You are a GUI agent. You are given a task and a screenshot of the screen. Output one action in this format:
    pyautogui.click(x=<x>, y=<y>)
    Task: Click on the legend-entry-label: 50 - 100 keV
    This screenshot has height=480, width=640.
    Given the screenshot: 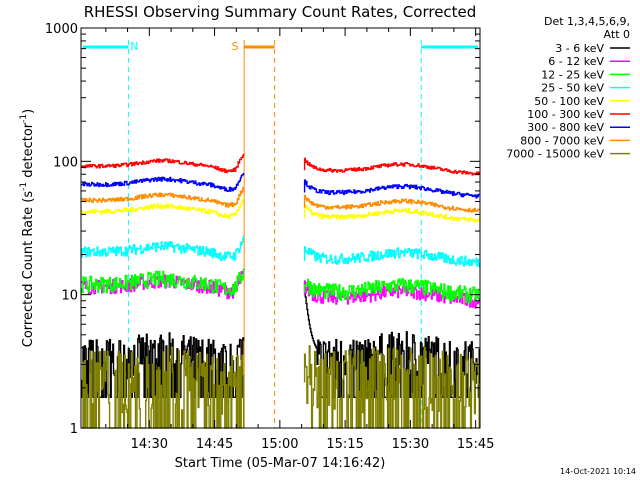 What is the action you would take?
    pyautogui.click(x=569, y=101)
    